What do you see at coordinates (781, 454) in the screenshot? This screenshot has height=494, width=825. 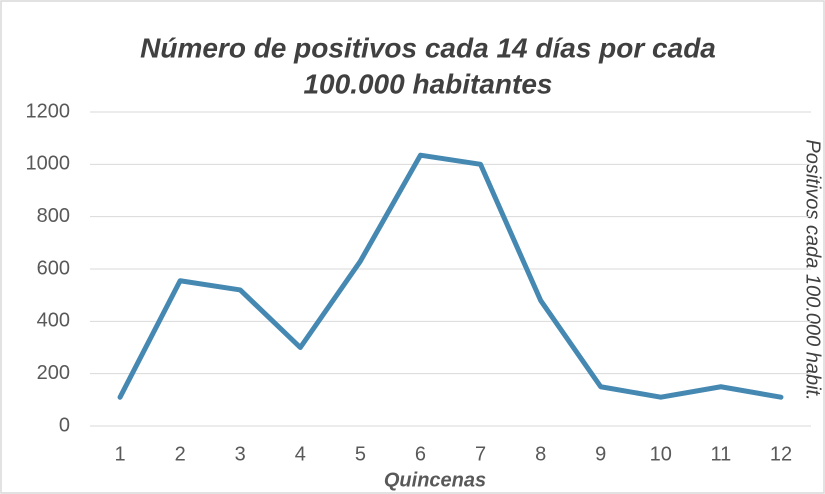 I see `x-tick-label: 12` at bounding box center [781, 454].